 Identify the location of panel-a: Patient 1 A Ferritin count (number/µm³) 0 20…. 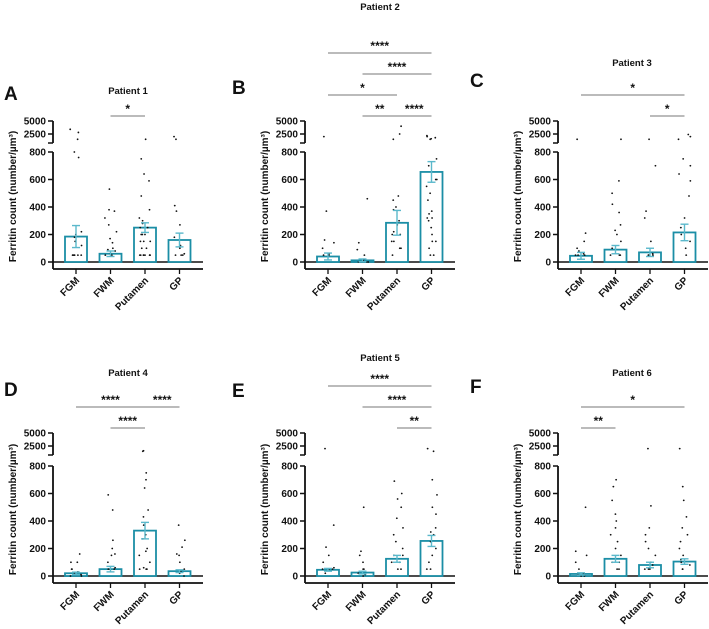
(103, 198).